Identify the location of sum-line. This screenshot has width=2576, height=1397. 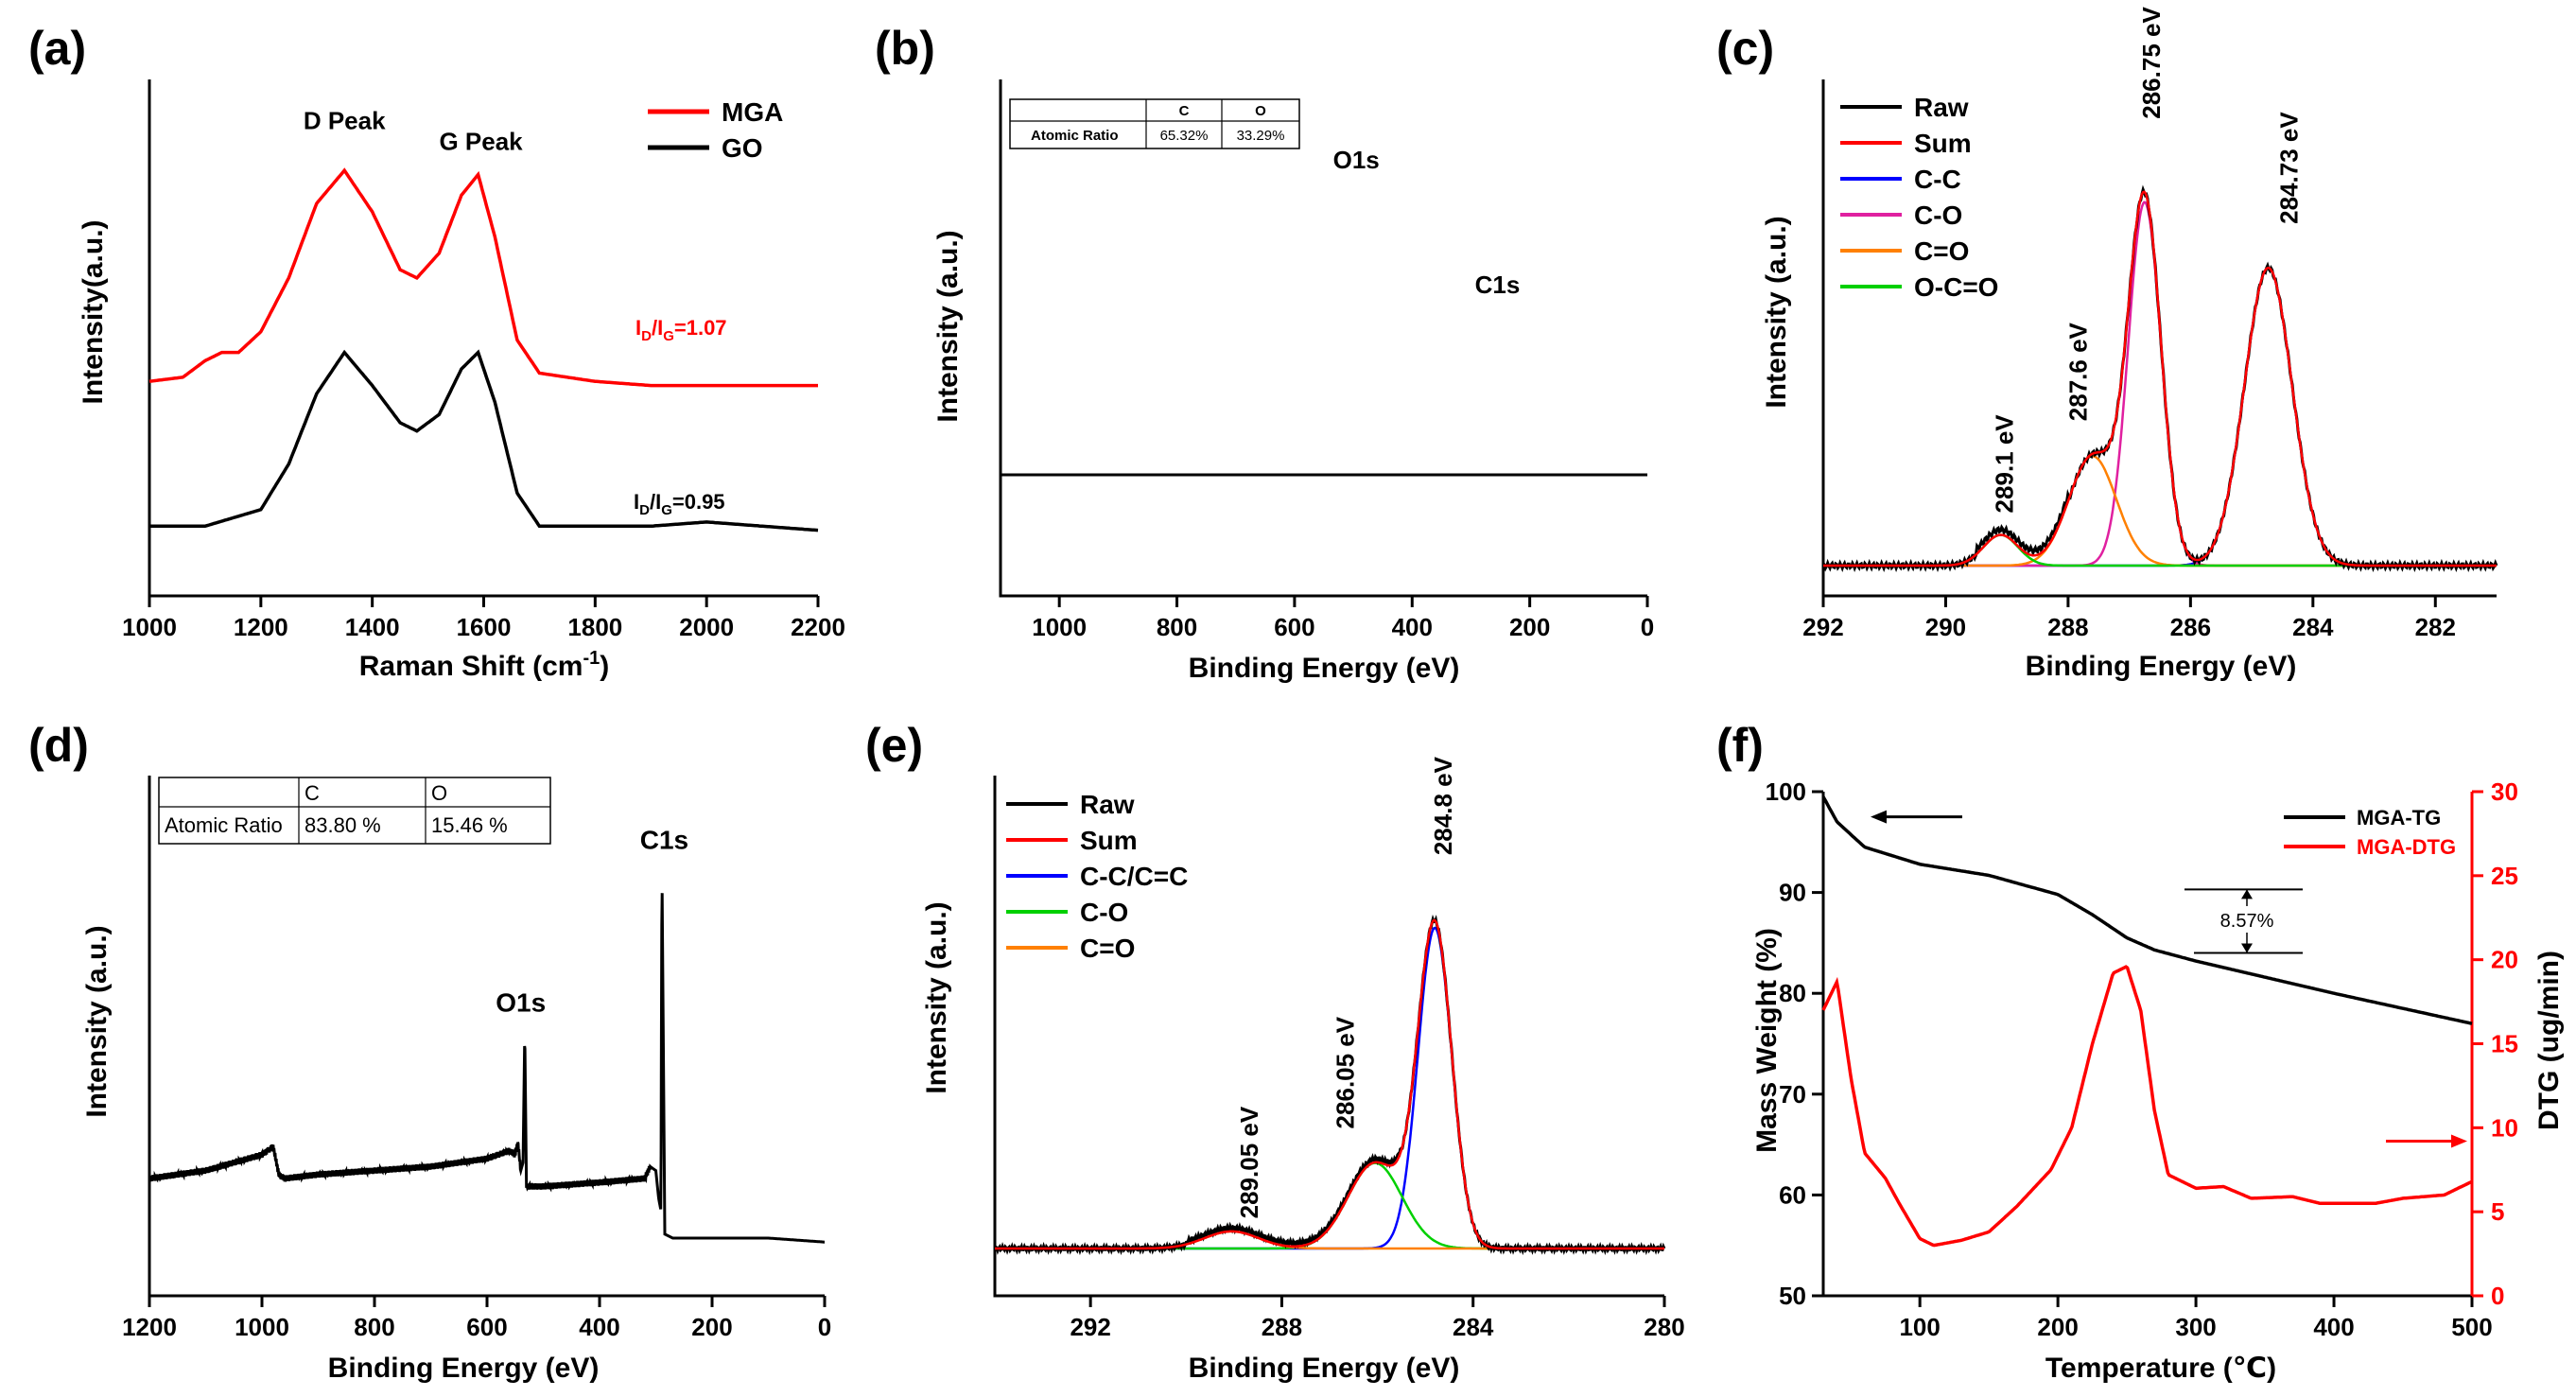
(2160, 379).